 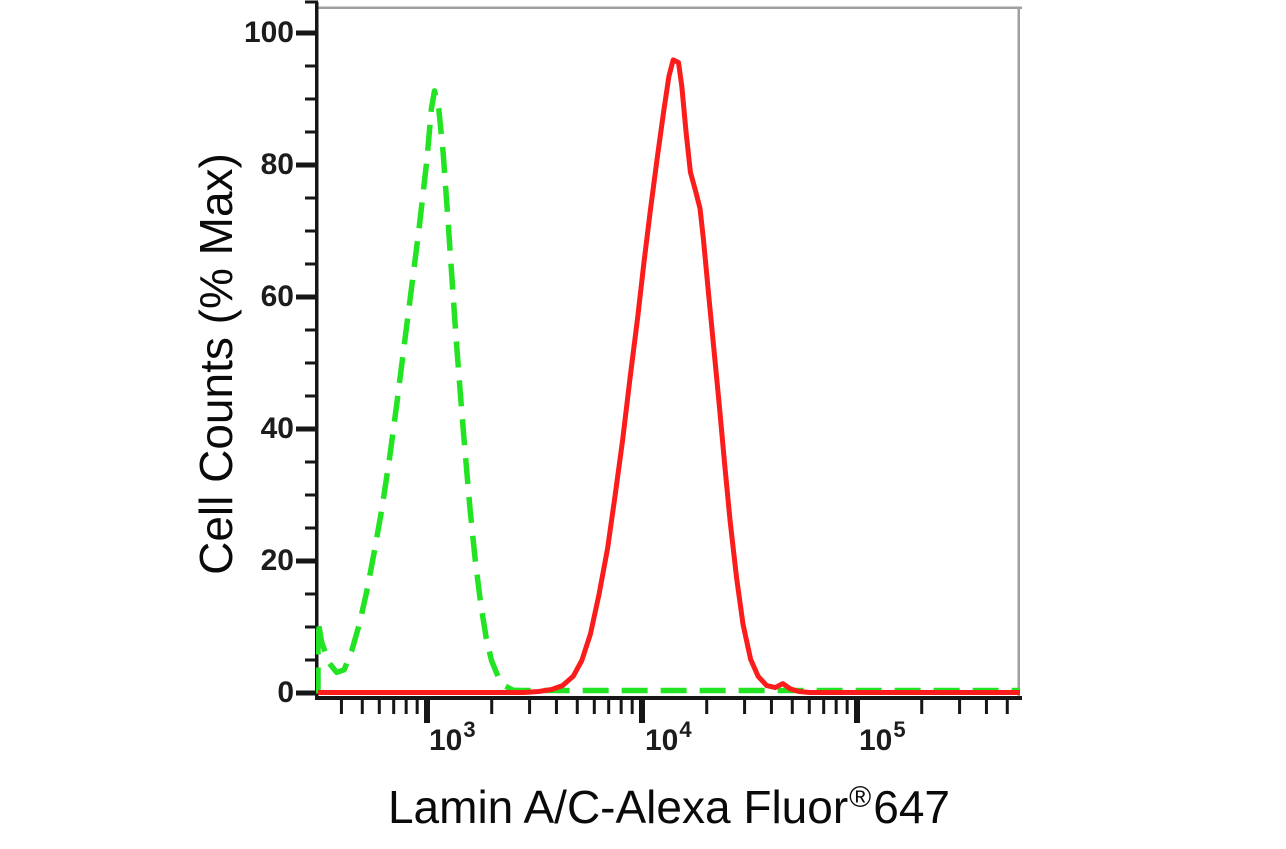 I want to click on x-minor-tick-3e5, so click(x=960, y=707).